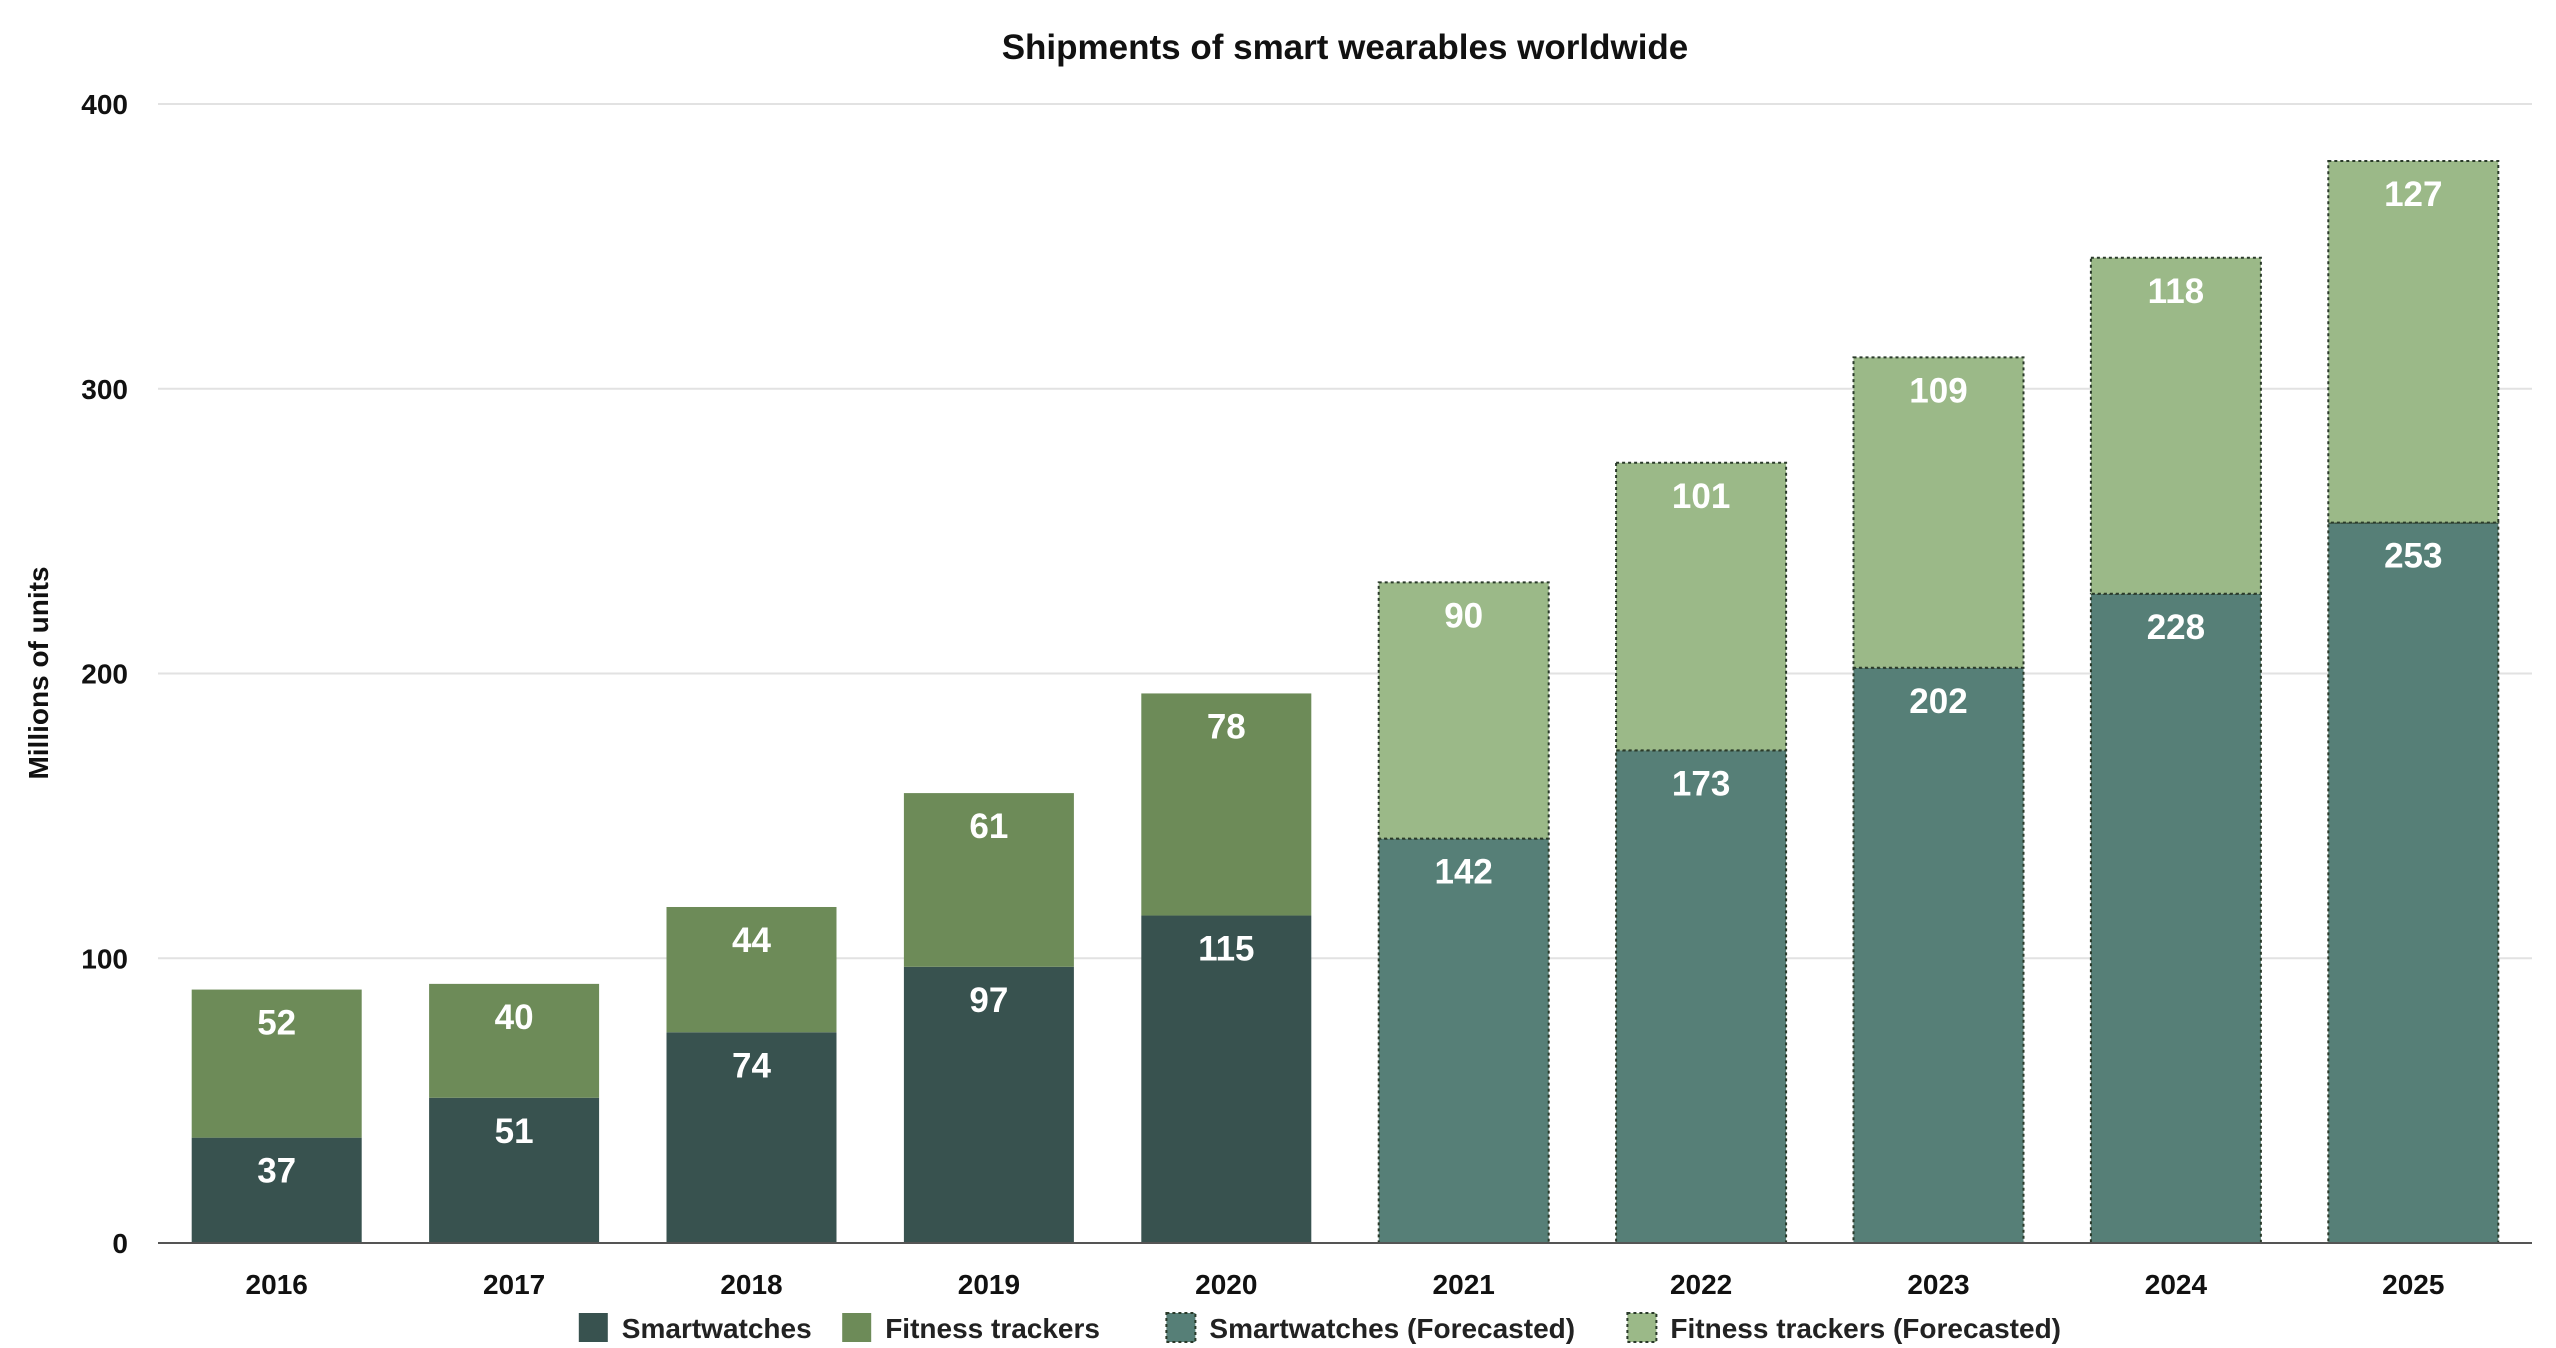 The width and height of the screenshot is (2556, 1348). I want to click on legend-label: Smartwatches (Forecasted), so click(1392, 1328).